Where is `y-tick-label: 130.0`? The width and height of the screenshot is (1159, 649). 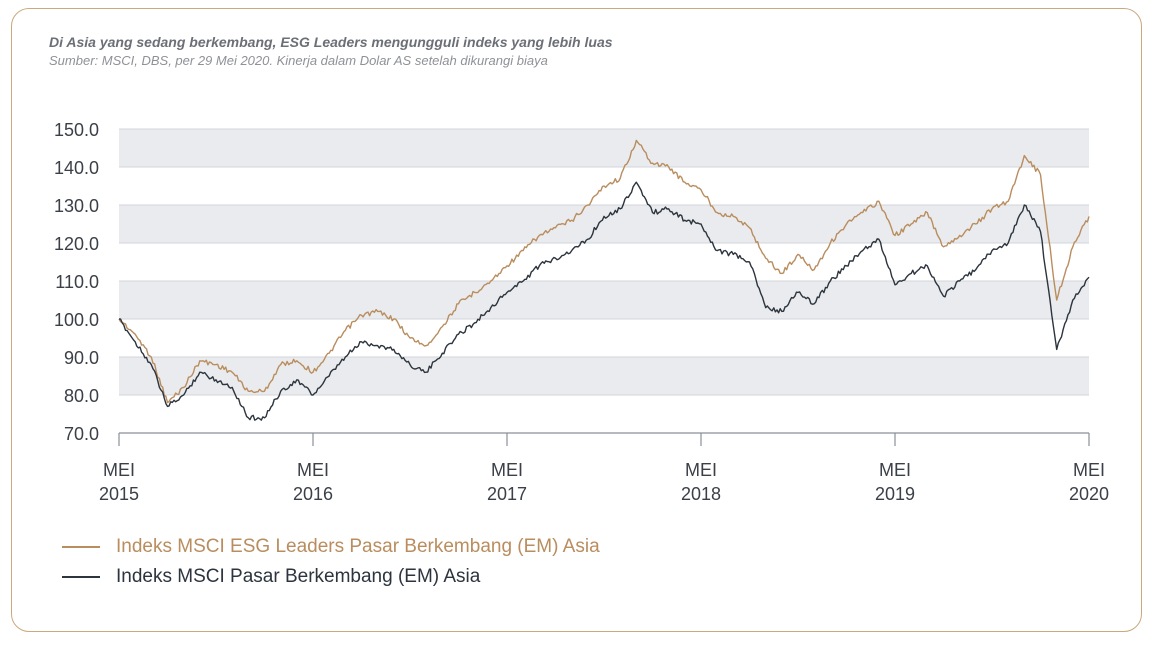 y-tick-label: 130.0 is located at coordinates (76, 206).